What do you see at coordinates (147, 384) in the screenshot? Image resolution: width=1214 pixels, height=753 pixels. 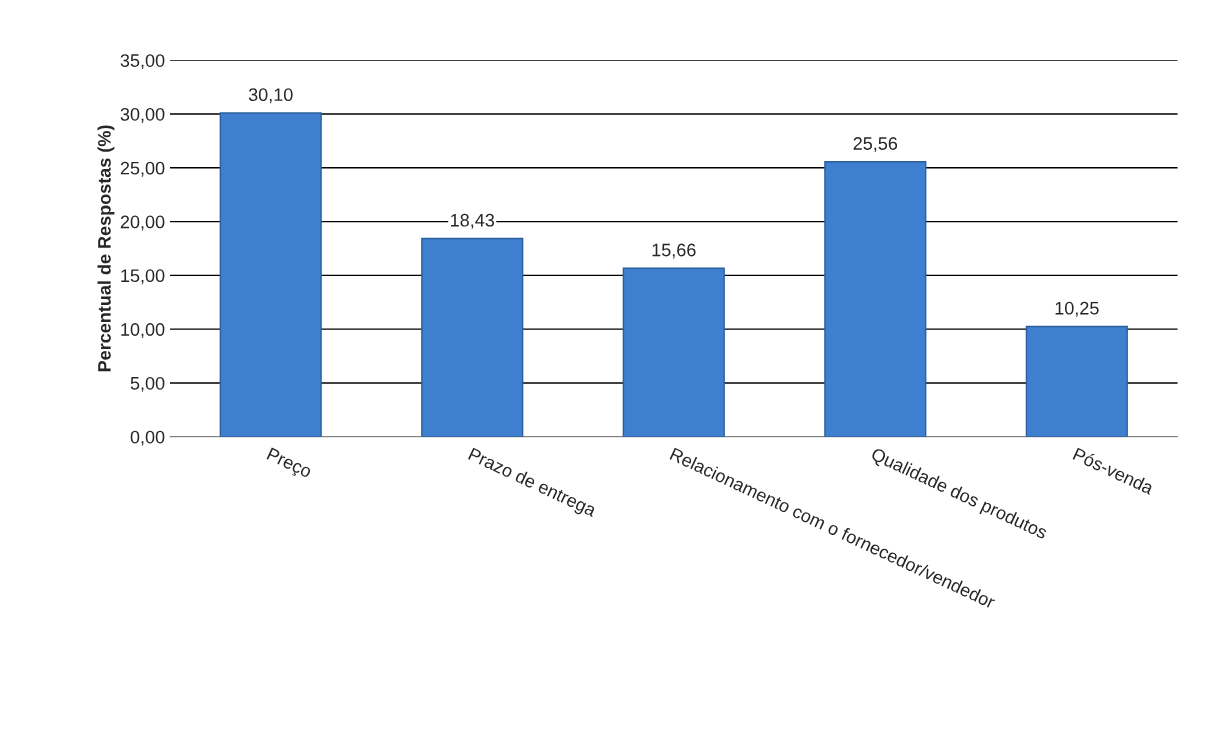 I see `y-tick-label: 5,00` at bounding box center [147, 384].